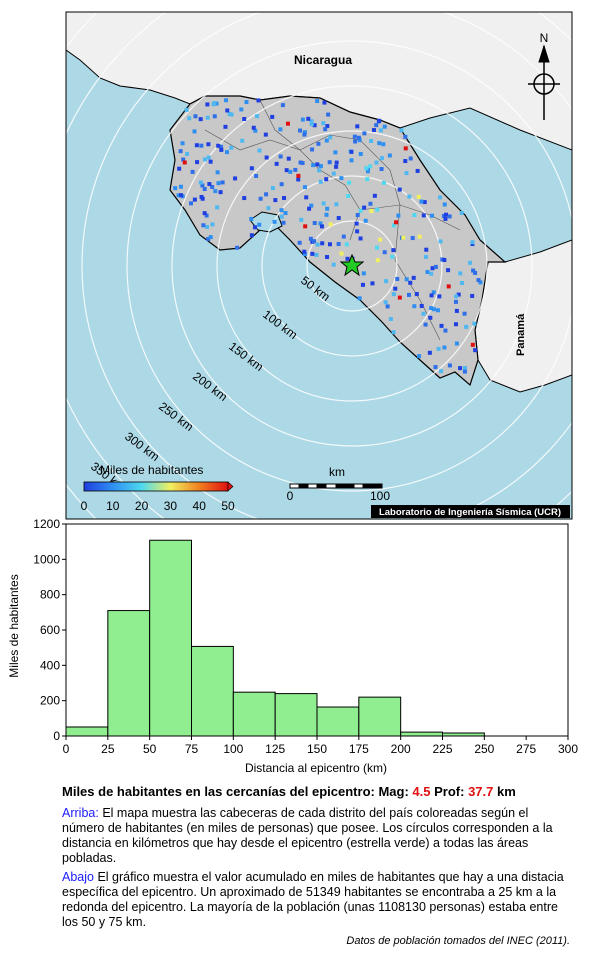  What do you see at coordinates (84, 506) in the screenshot?
I see `legend-tick-0: 0` at bounding box center [84, 506].